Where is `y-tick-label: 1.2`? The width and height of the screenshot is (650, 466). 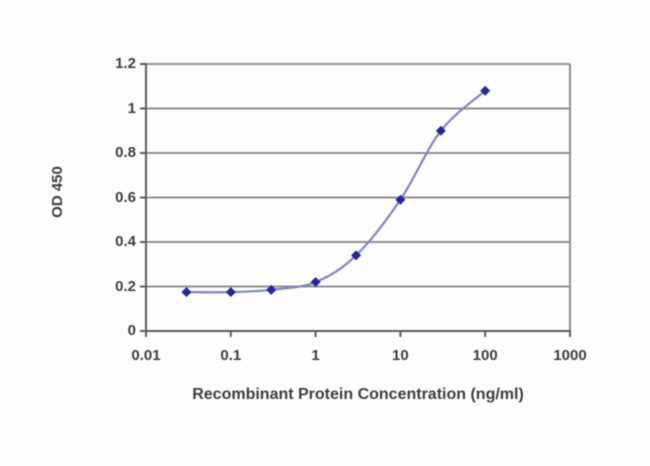 y-tick-label: 1.2 is located at coordinates (125, 63).